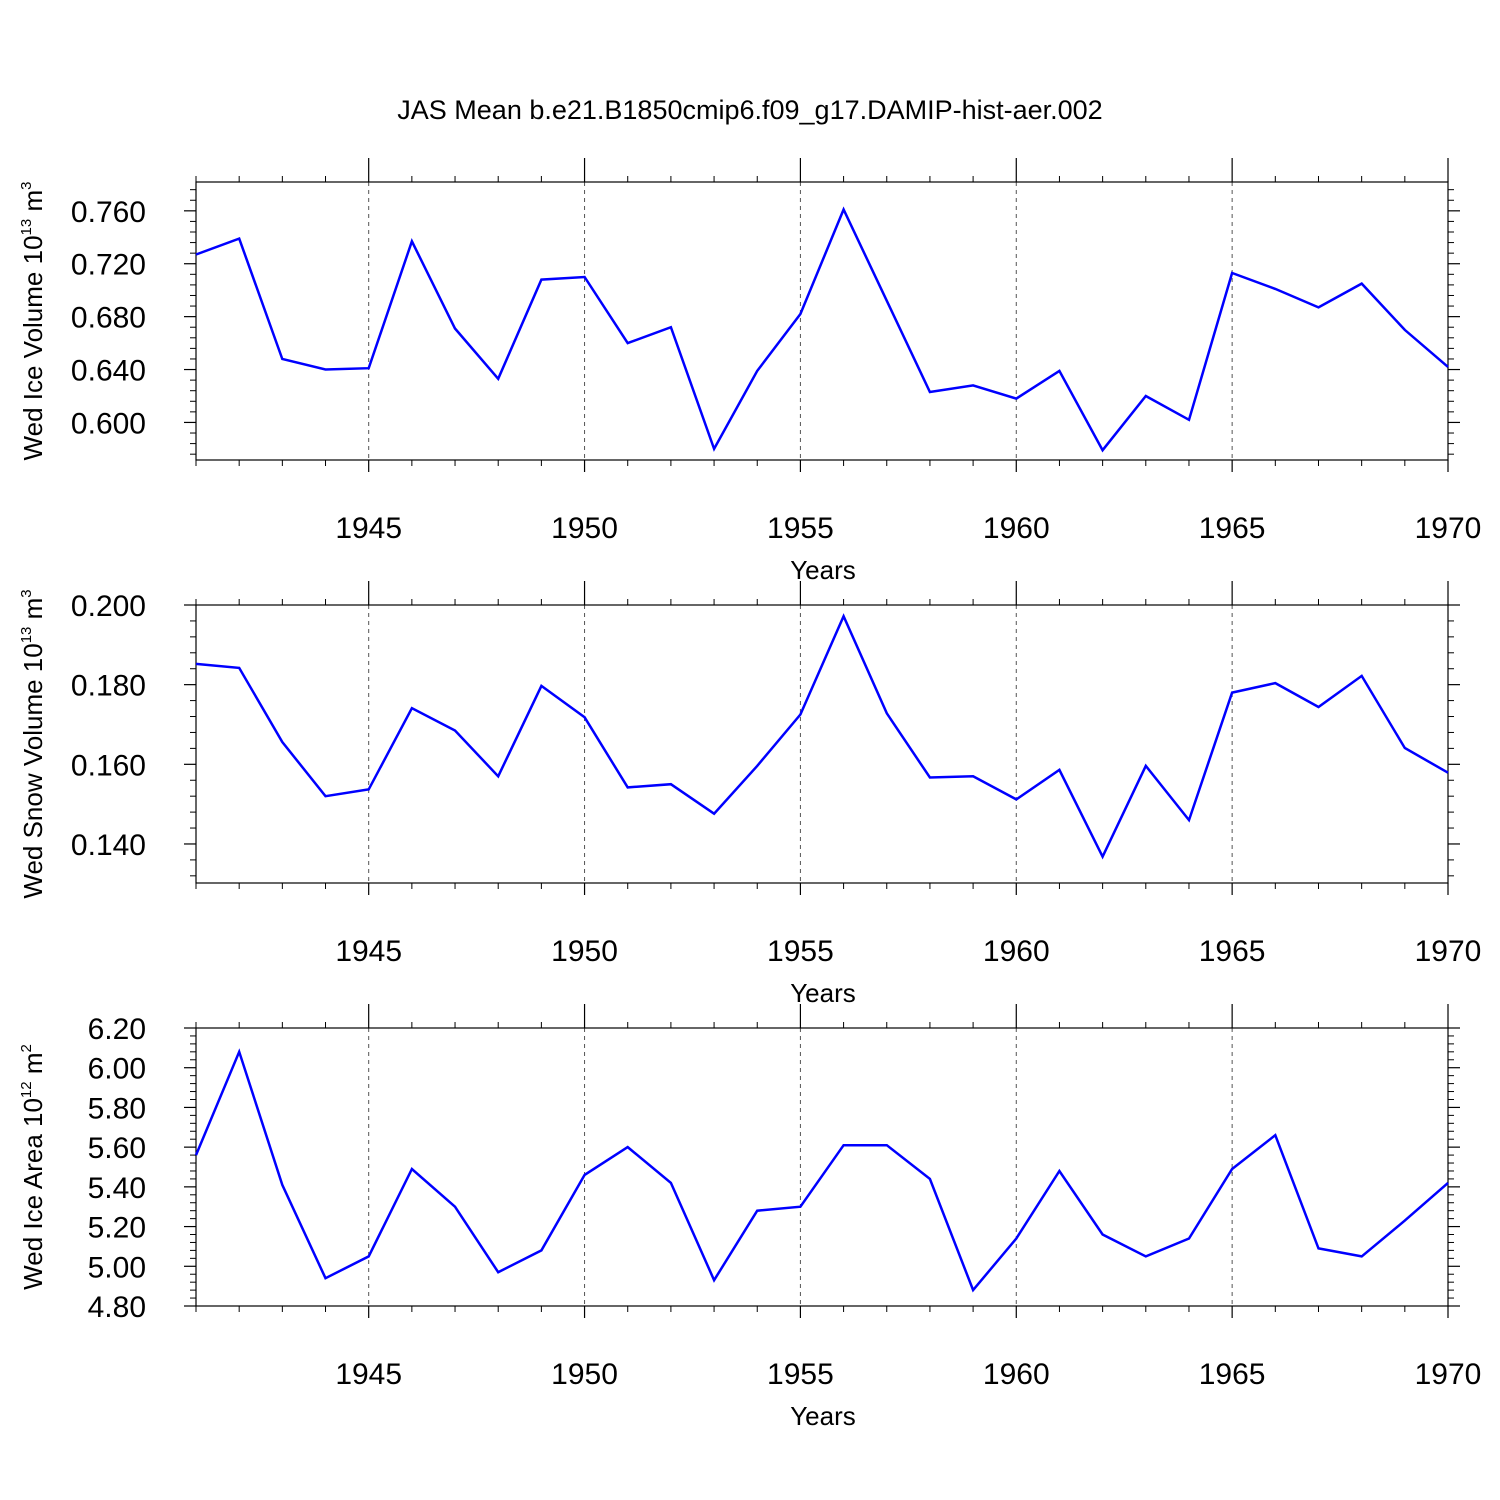 The height and width of the screenshot is (1500, 1500). Describe the element at coordinates (108, 265) in the screenshot. I see `y-tick-label: 0.720` at that location.